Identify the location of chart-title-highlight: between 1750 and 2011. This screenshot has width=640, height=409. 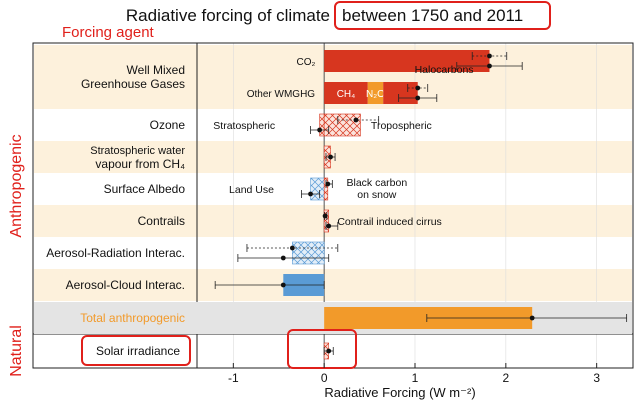
(432, 15).